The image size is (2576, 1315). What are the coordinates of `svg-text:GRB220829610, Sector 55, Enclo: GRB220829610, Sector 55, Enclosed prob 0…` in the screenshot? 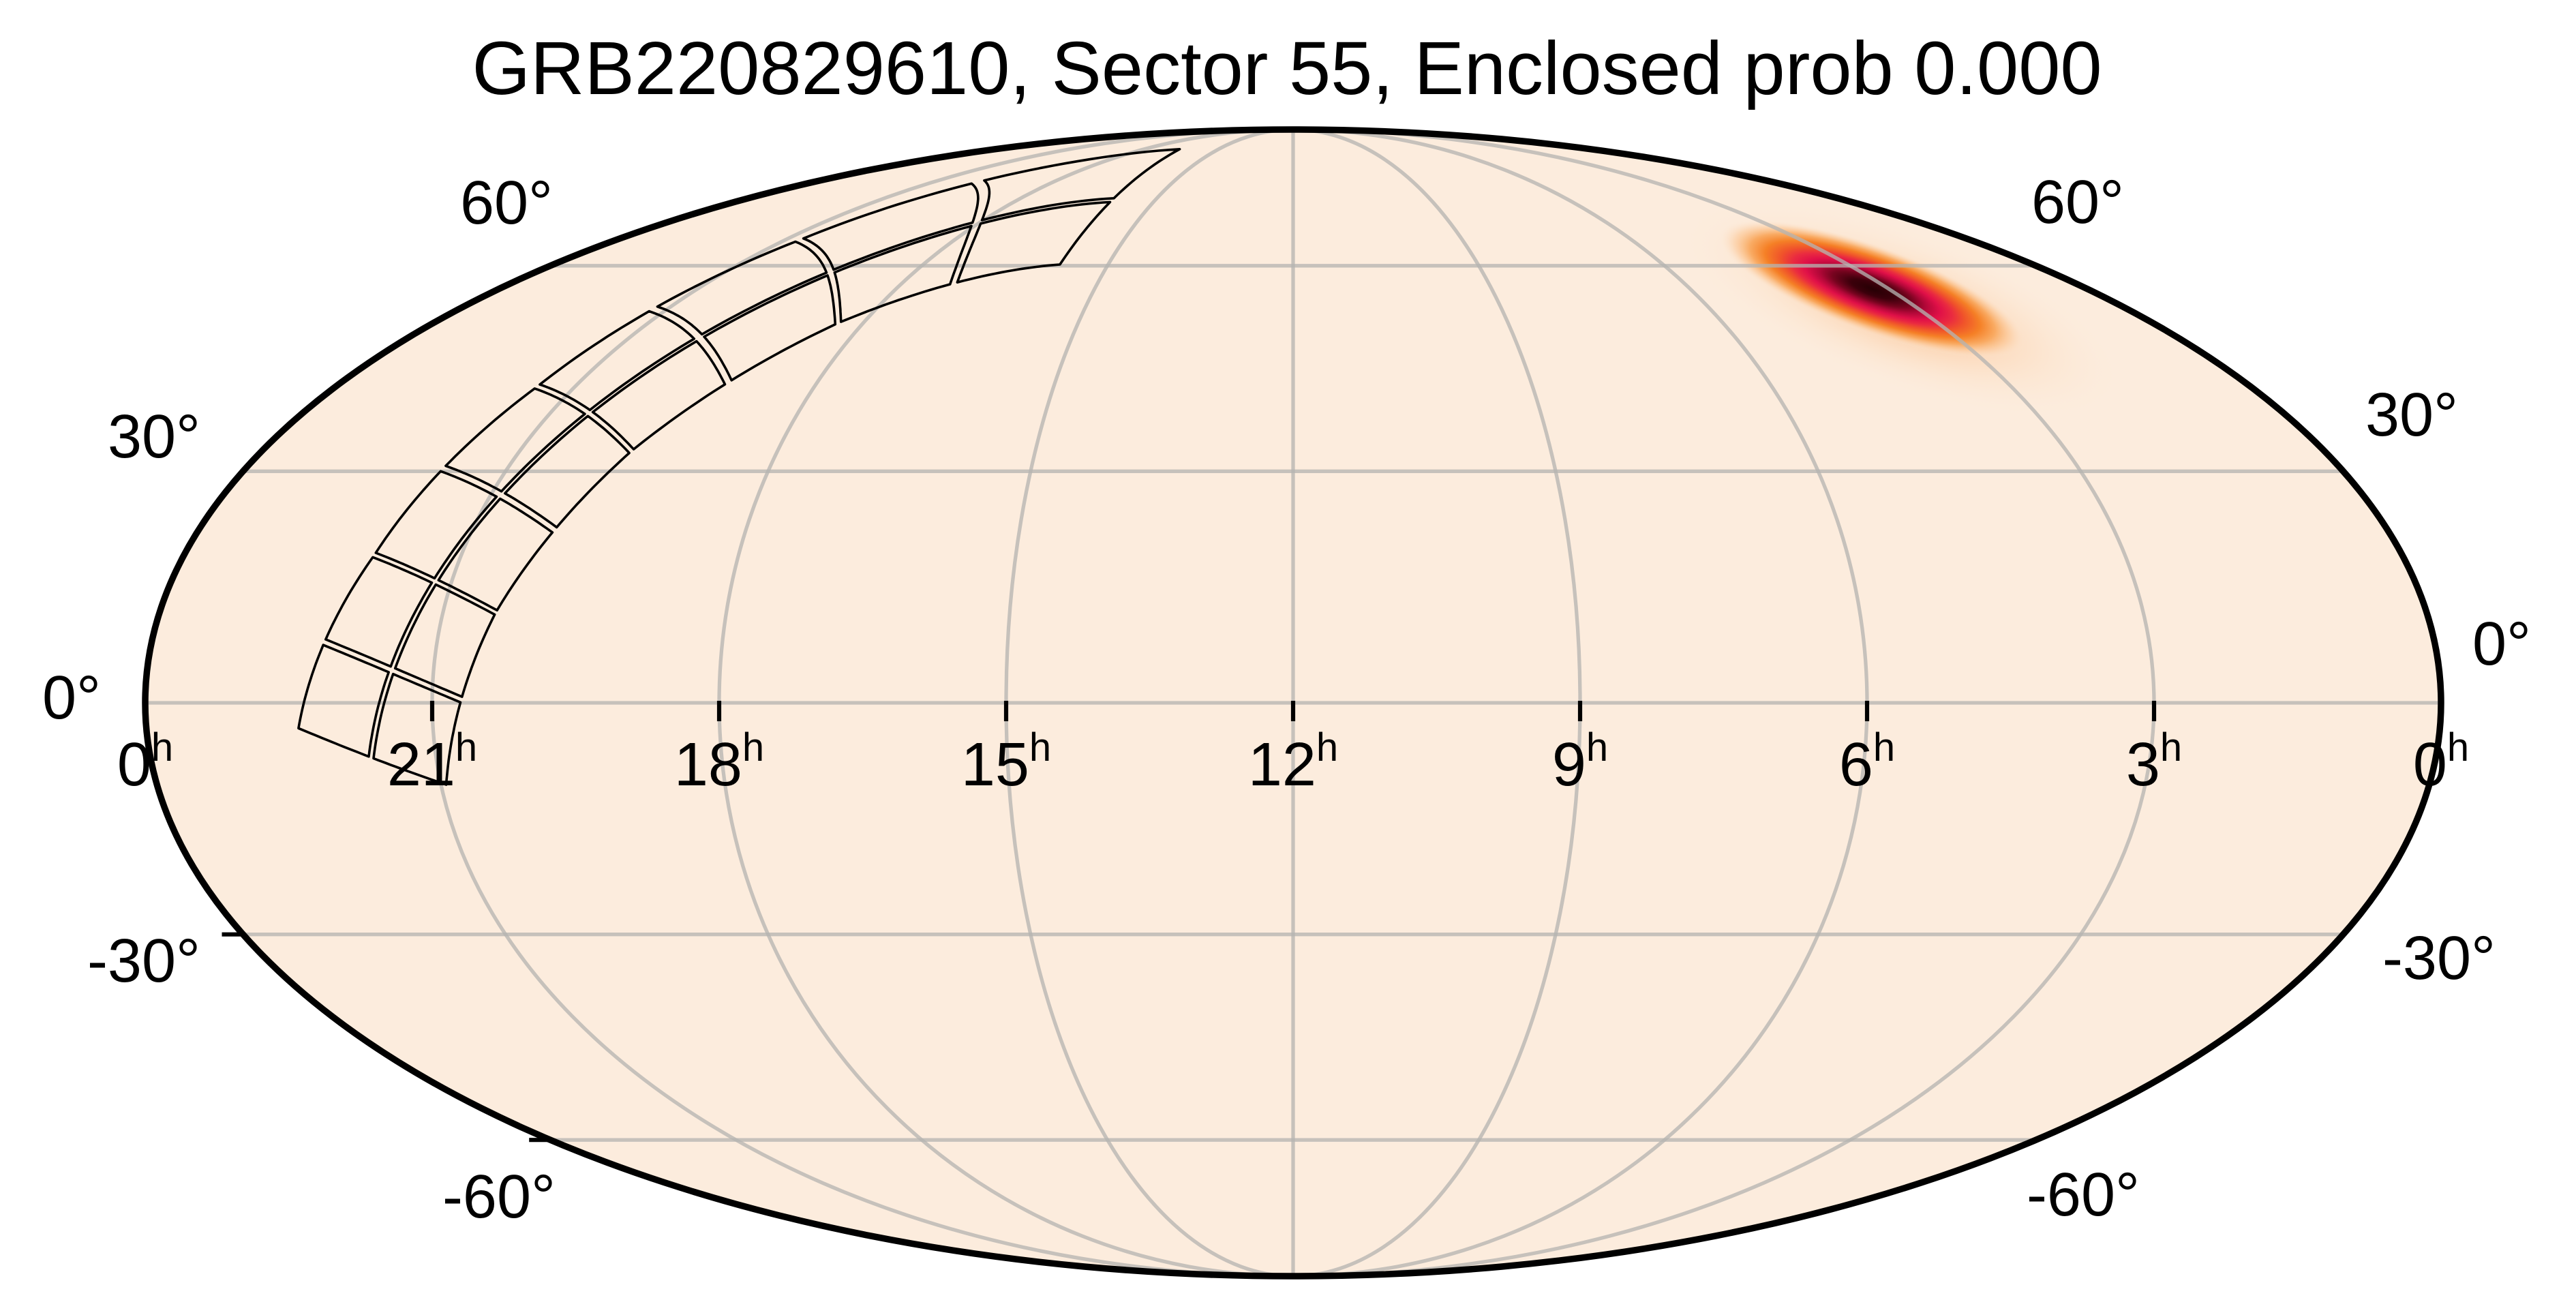 It's located at (1287, 68).